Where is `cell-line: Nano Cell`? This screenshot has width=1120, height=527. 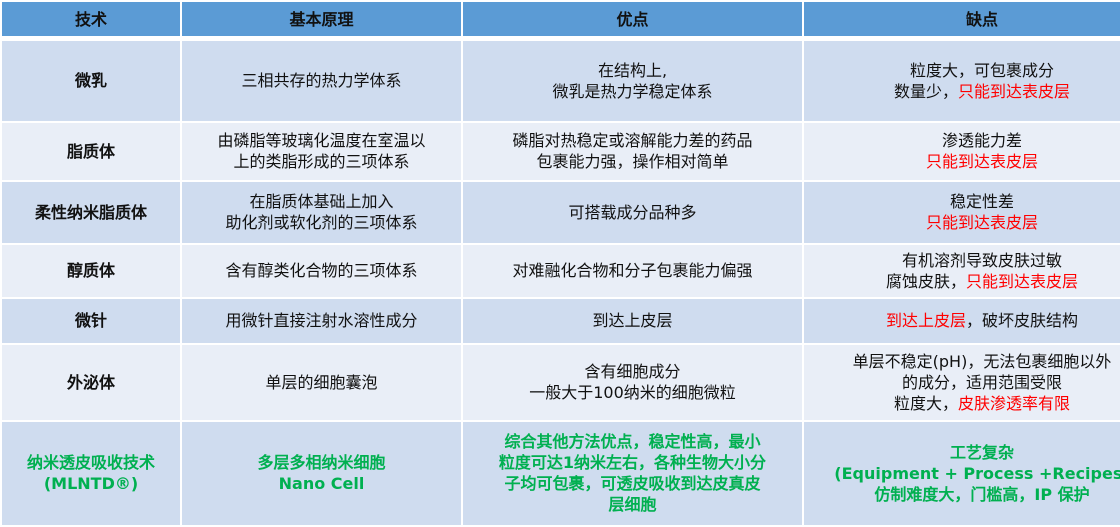 cell-line: Nano Cell is located at coordinates (321, 483).